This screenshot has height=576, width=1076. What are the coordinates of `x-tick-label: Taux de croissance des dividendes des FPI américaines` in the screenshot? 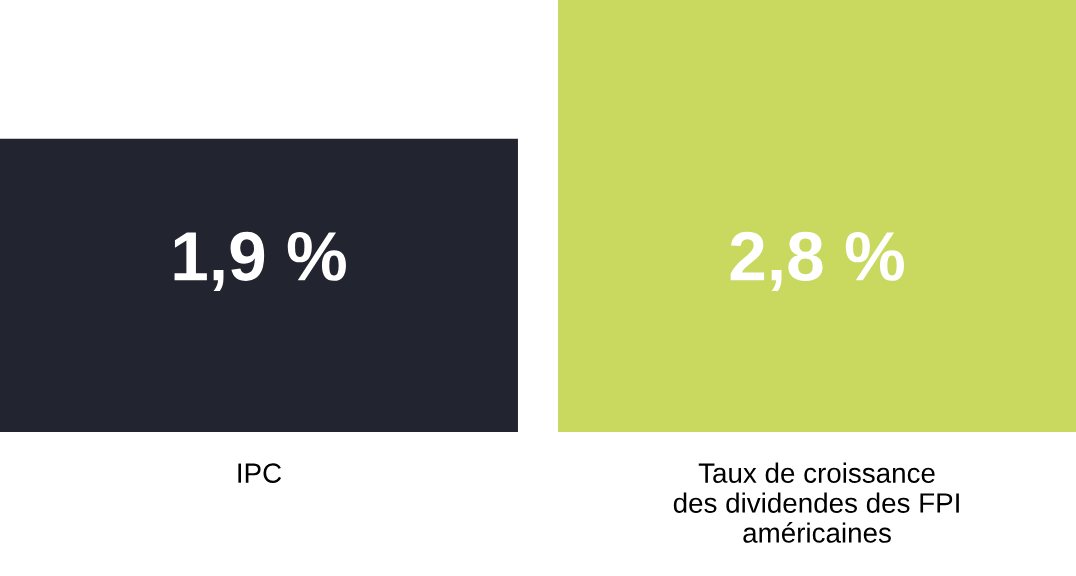 It's located at (816, 502).